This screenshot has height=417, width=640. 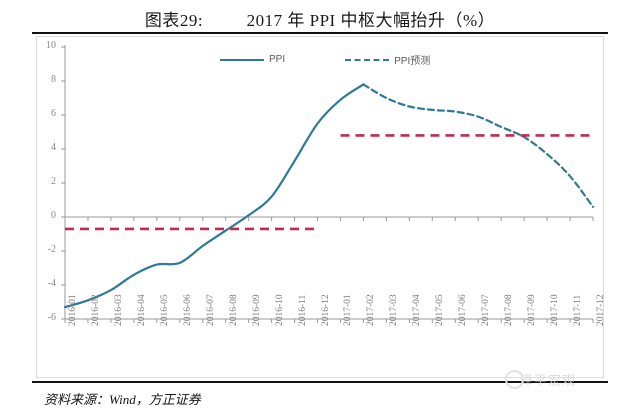 What do you see at coordinates (233, 310) in the screenshot?
I see `x-tick-label: 2016-08` at bounding box center [233, 310].